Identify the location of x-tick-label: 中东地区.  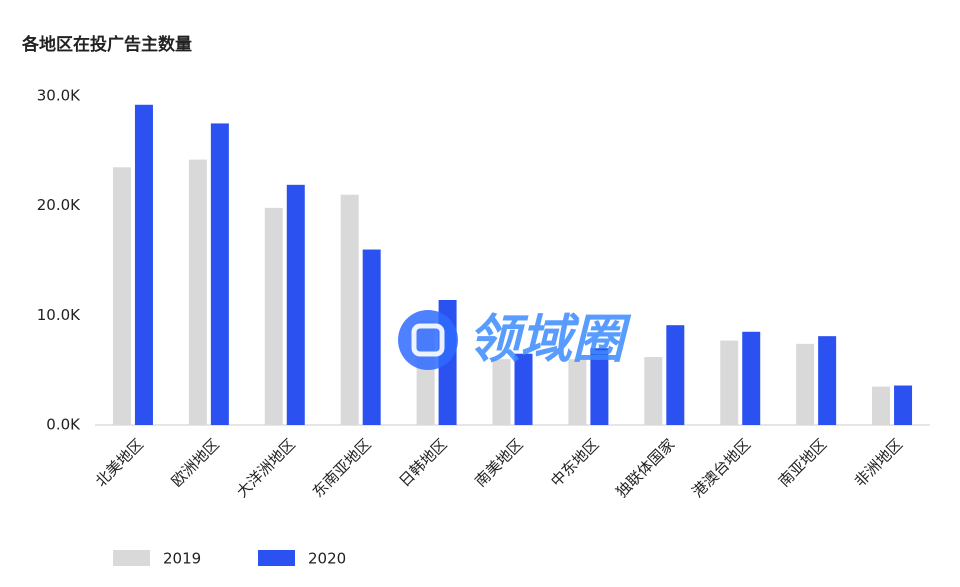
(574, 462).